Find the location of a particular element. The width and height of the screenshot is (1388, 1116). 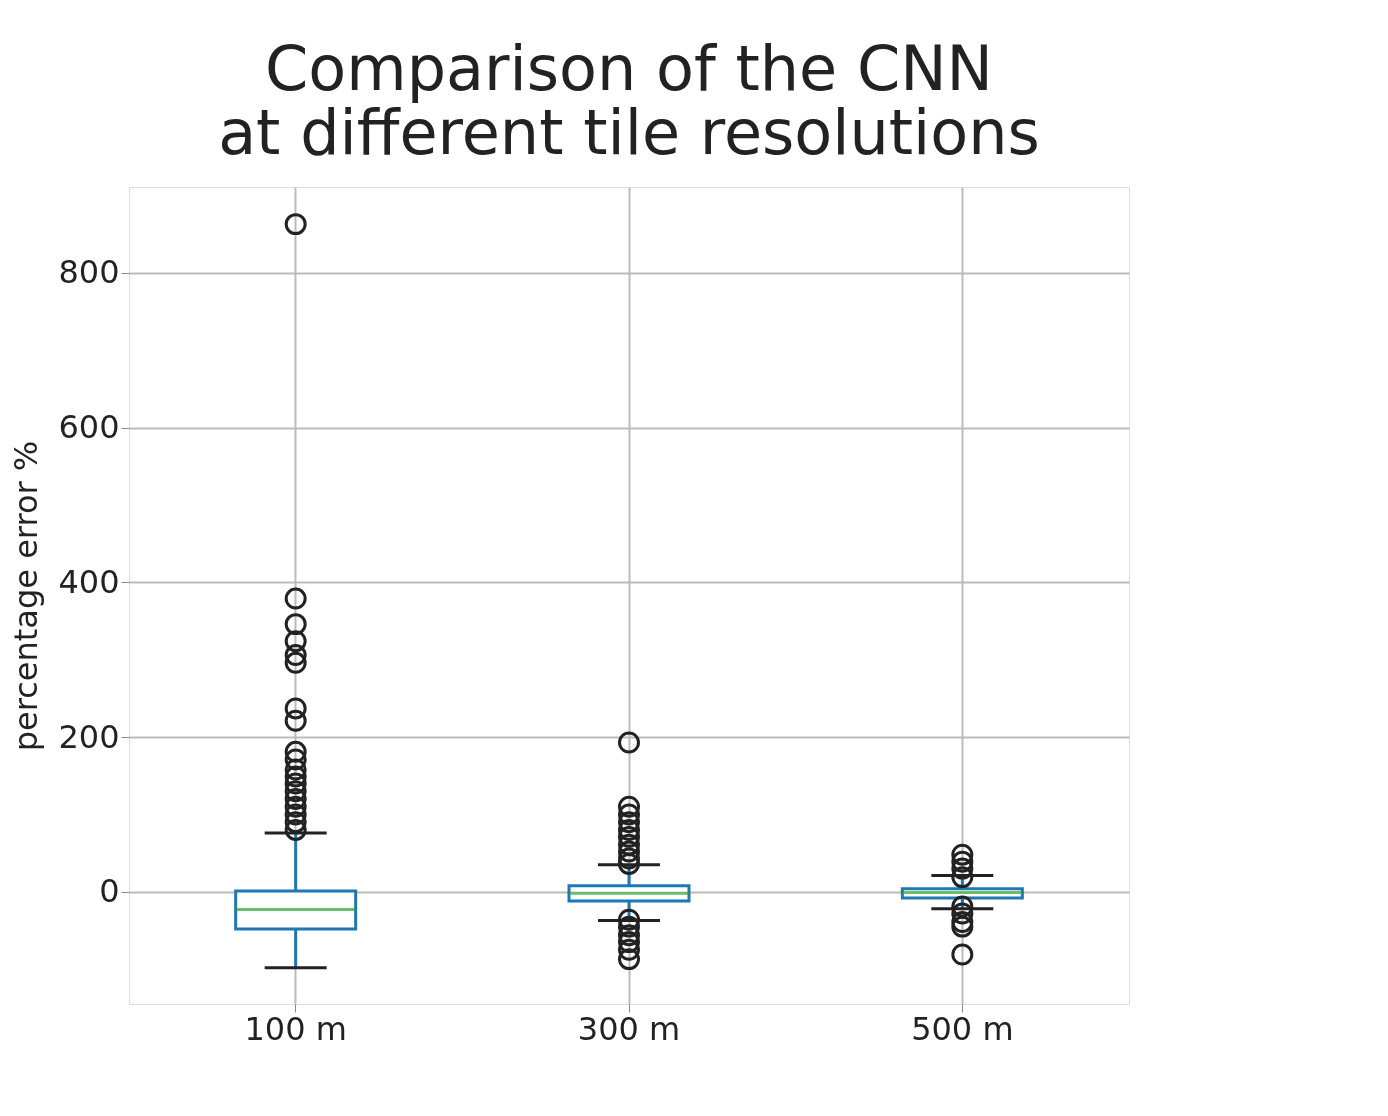

y-tick-label: 200 is located at coordinates (89, 736).